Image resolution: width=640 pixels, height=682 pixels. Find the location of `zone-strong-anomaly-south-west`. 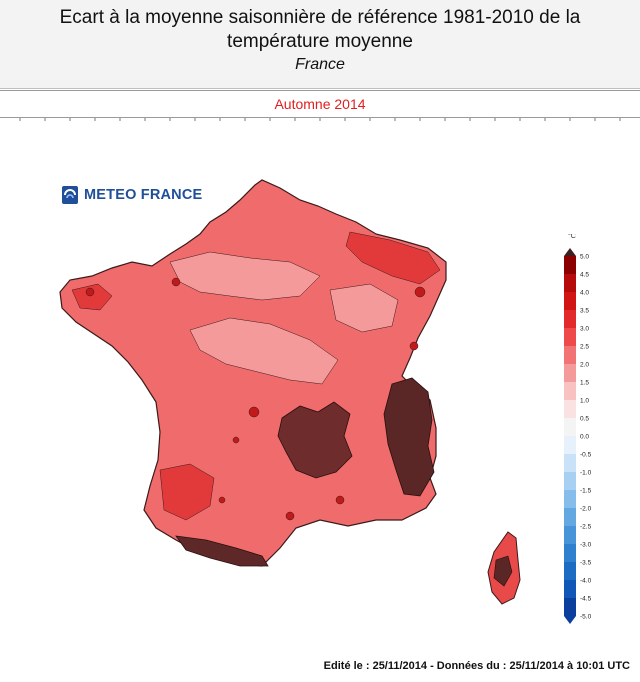

zone-strong-anomaly-south-west is located at coordinates (187, 492).